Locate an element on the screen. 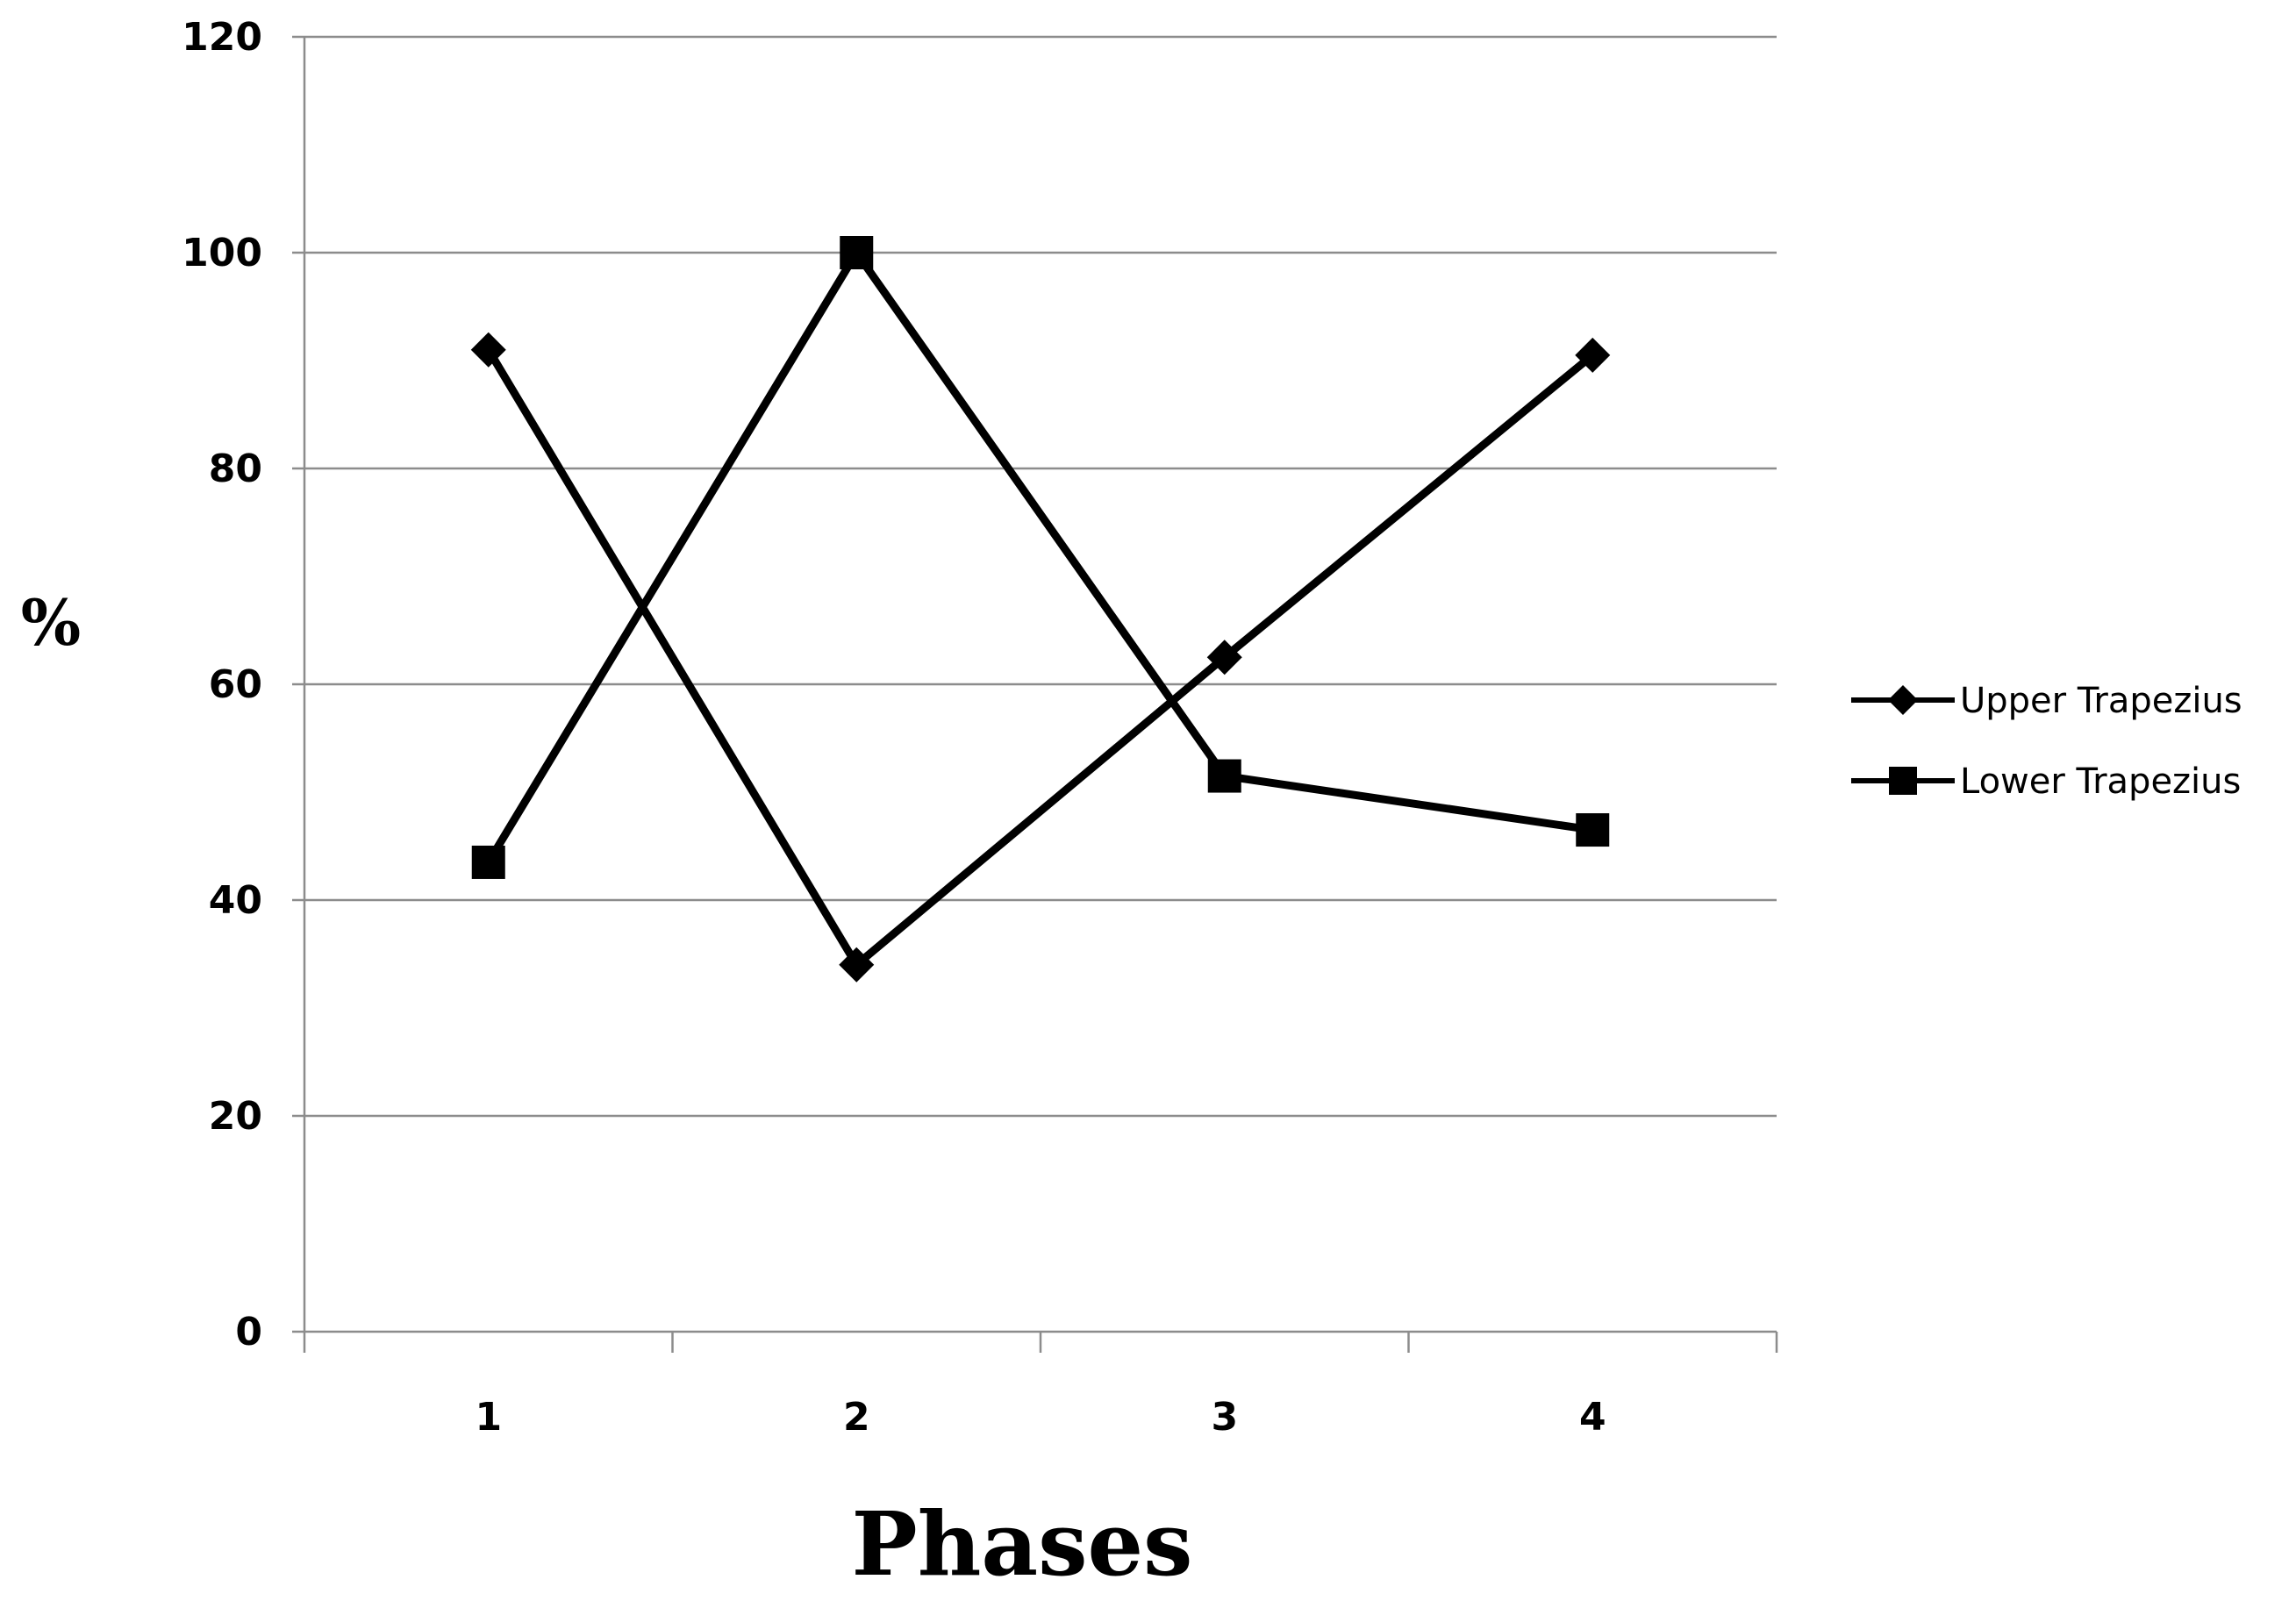 The image size is (2296, 1601). y-tick-label: 0 is located at coordinates (249, 1332).